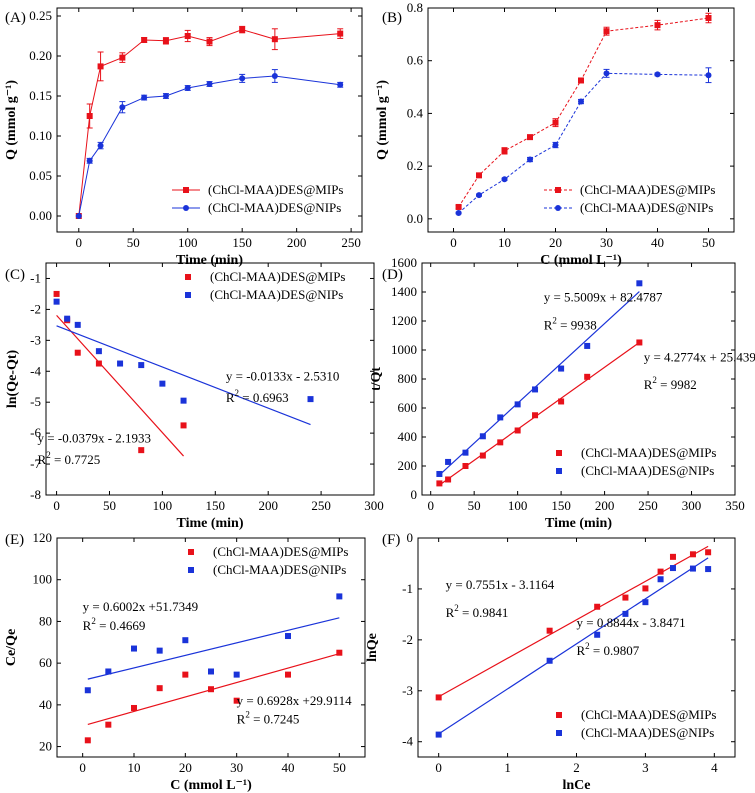 The width and height of the screenshot is (755, 793). I want to click on x-tick-label: 3, so click(645, 767).